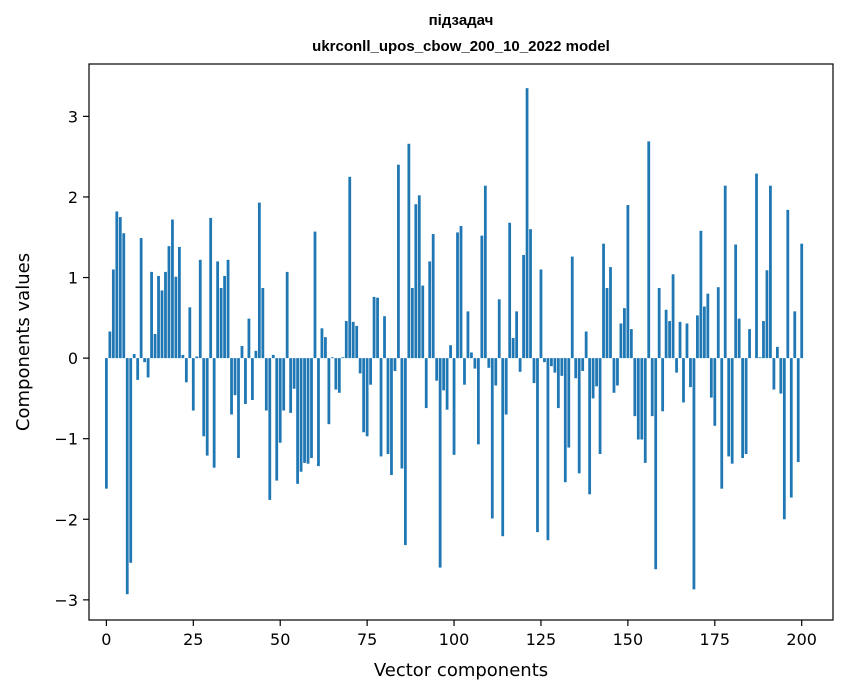 The height and width of the screenshot is (696, 847). Describe the element at coordinates (280, 639) in the screenshot. I see `x-tick-label-50: 50` at that location.